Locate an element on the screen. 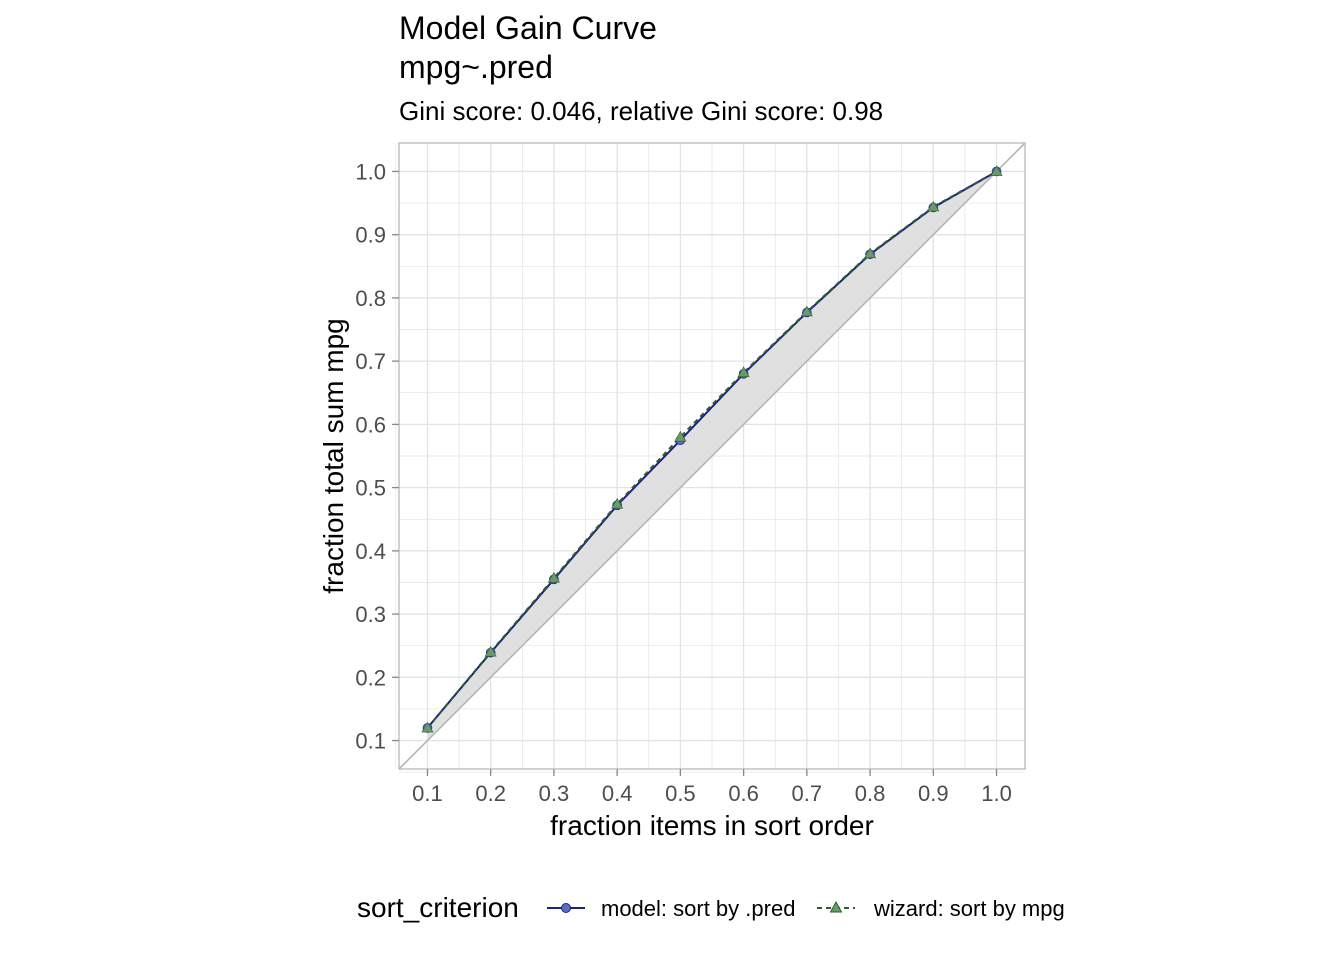 Image resolution: width=1344 pixels, height=960 pixels. x-axis-label: fraction items in sort order is located at coordinates (712, 825).